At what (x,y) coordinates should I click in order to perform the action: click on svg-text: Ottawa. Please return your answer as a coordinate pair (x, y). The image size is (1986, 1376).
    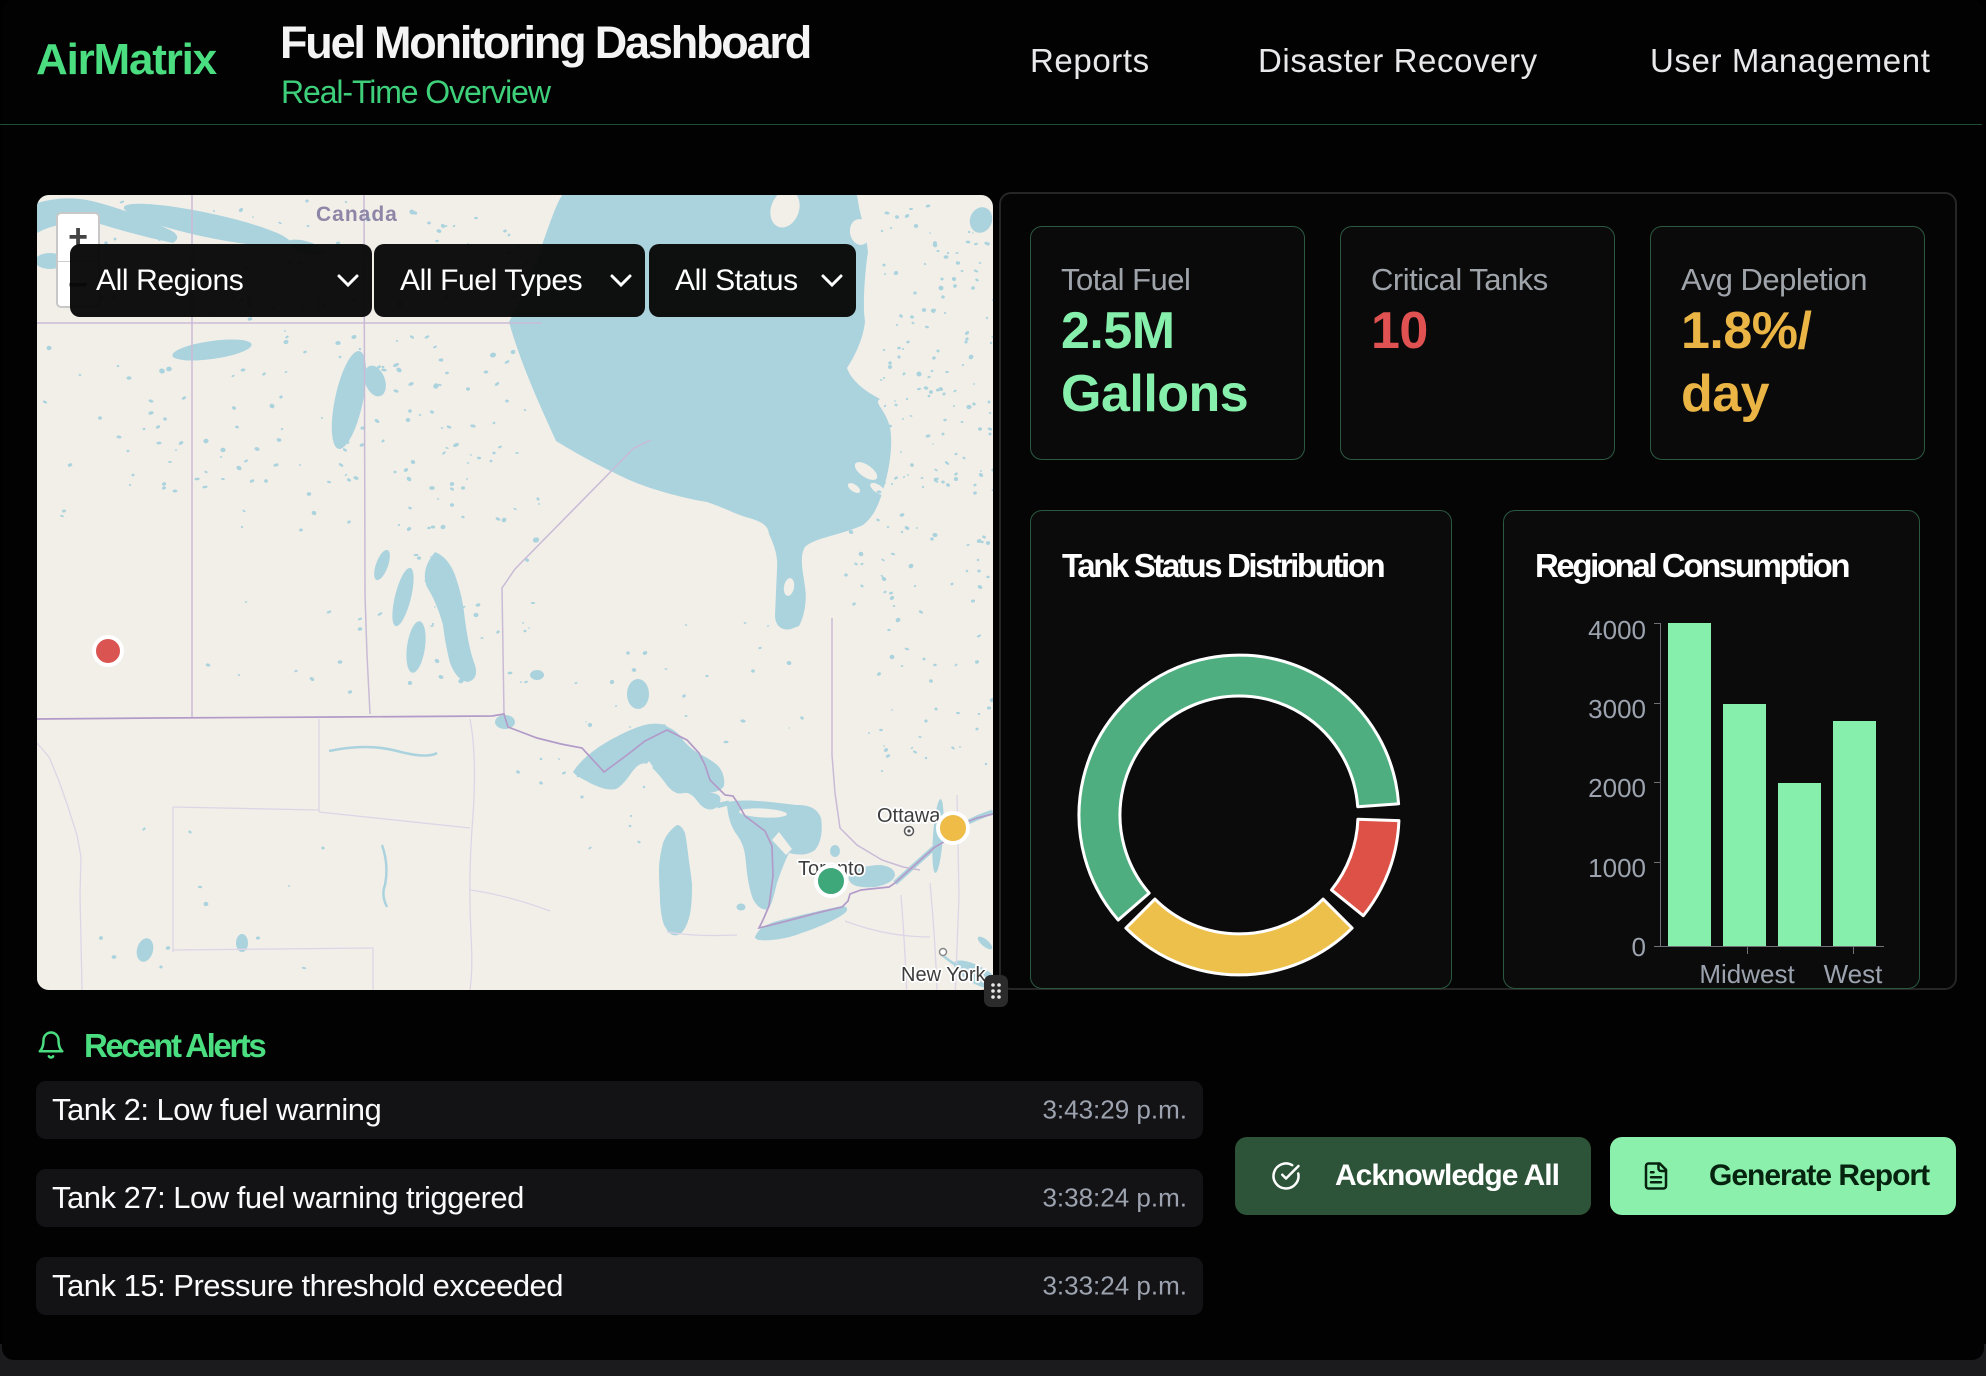
    Looking at the image, I should click on (909, 816).